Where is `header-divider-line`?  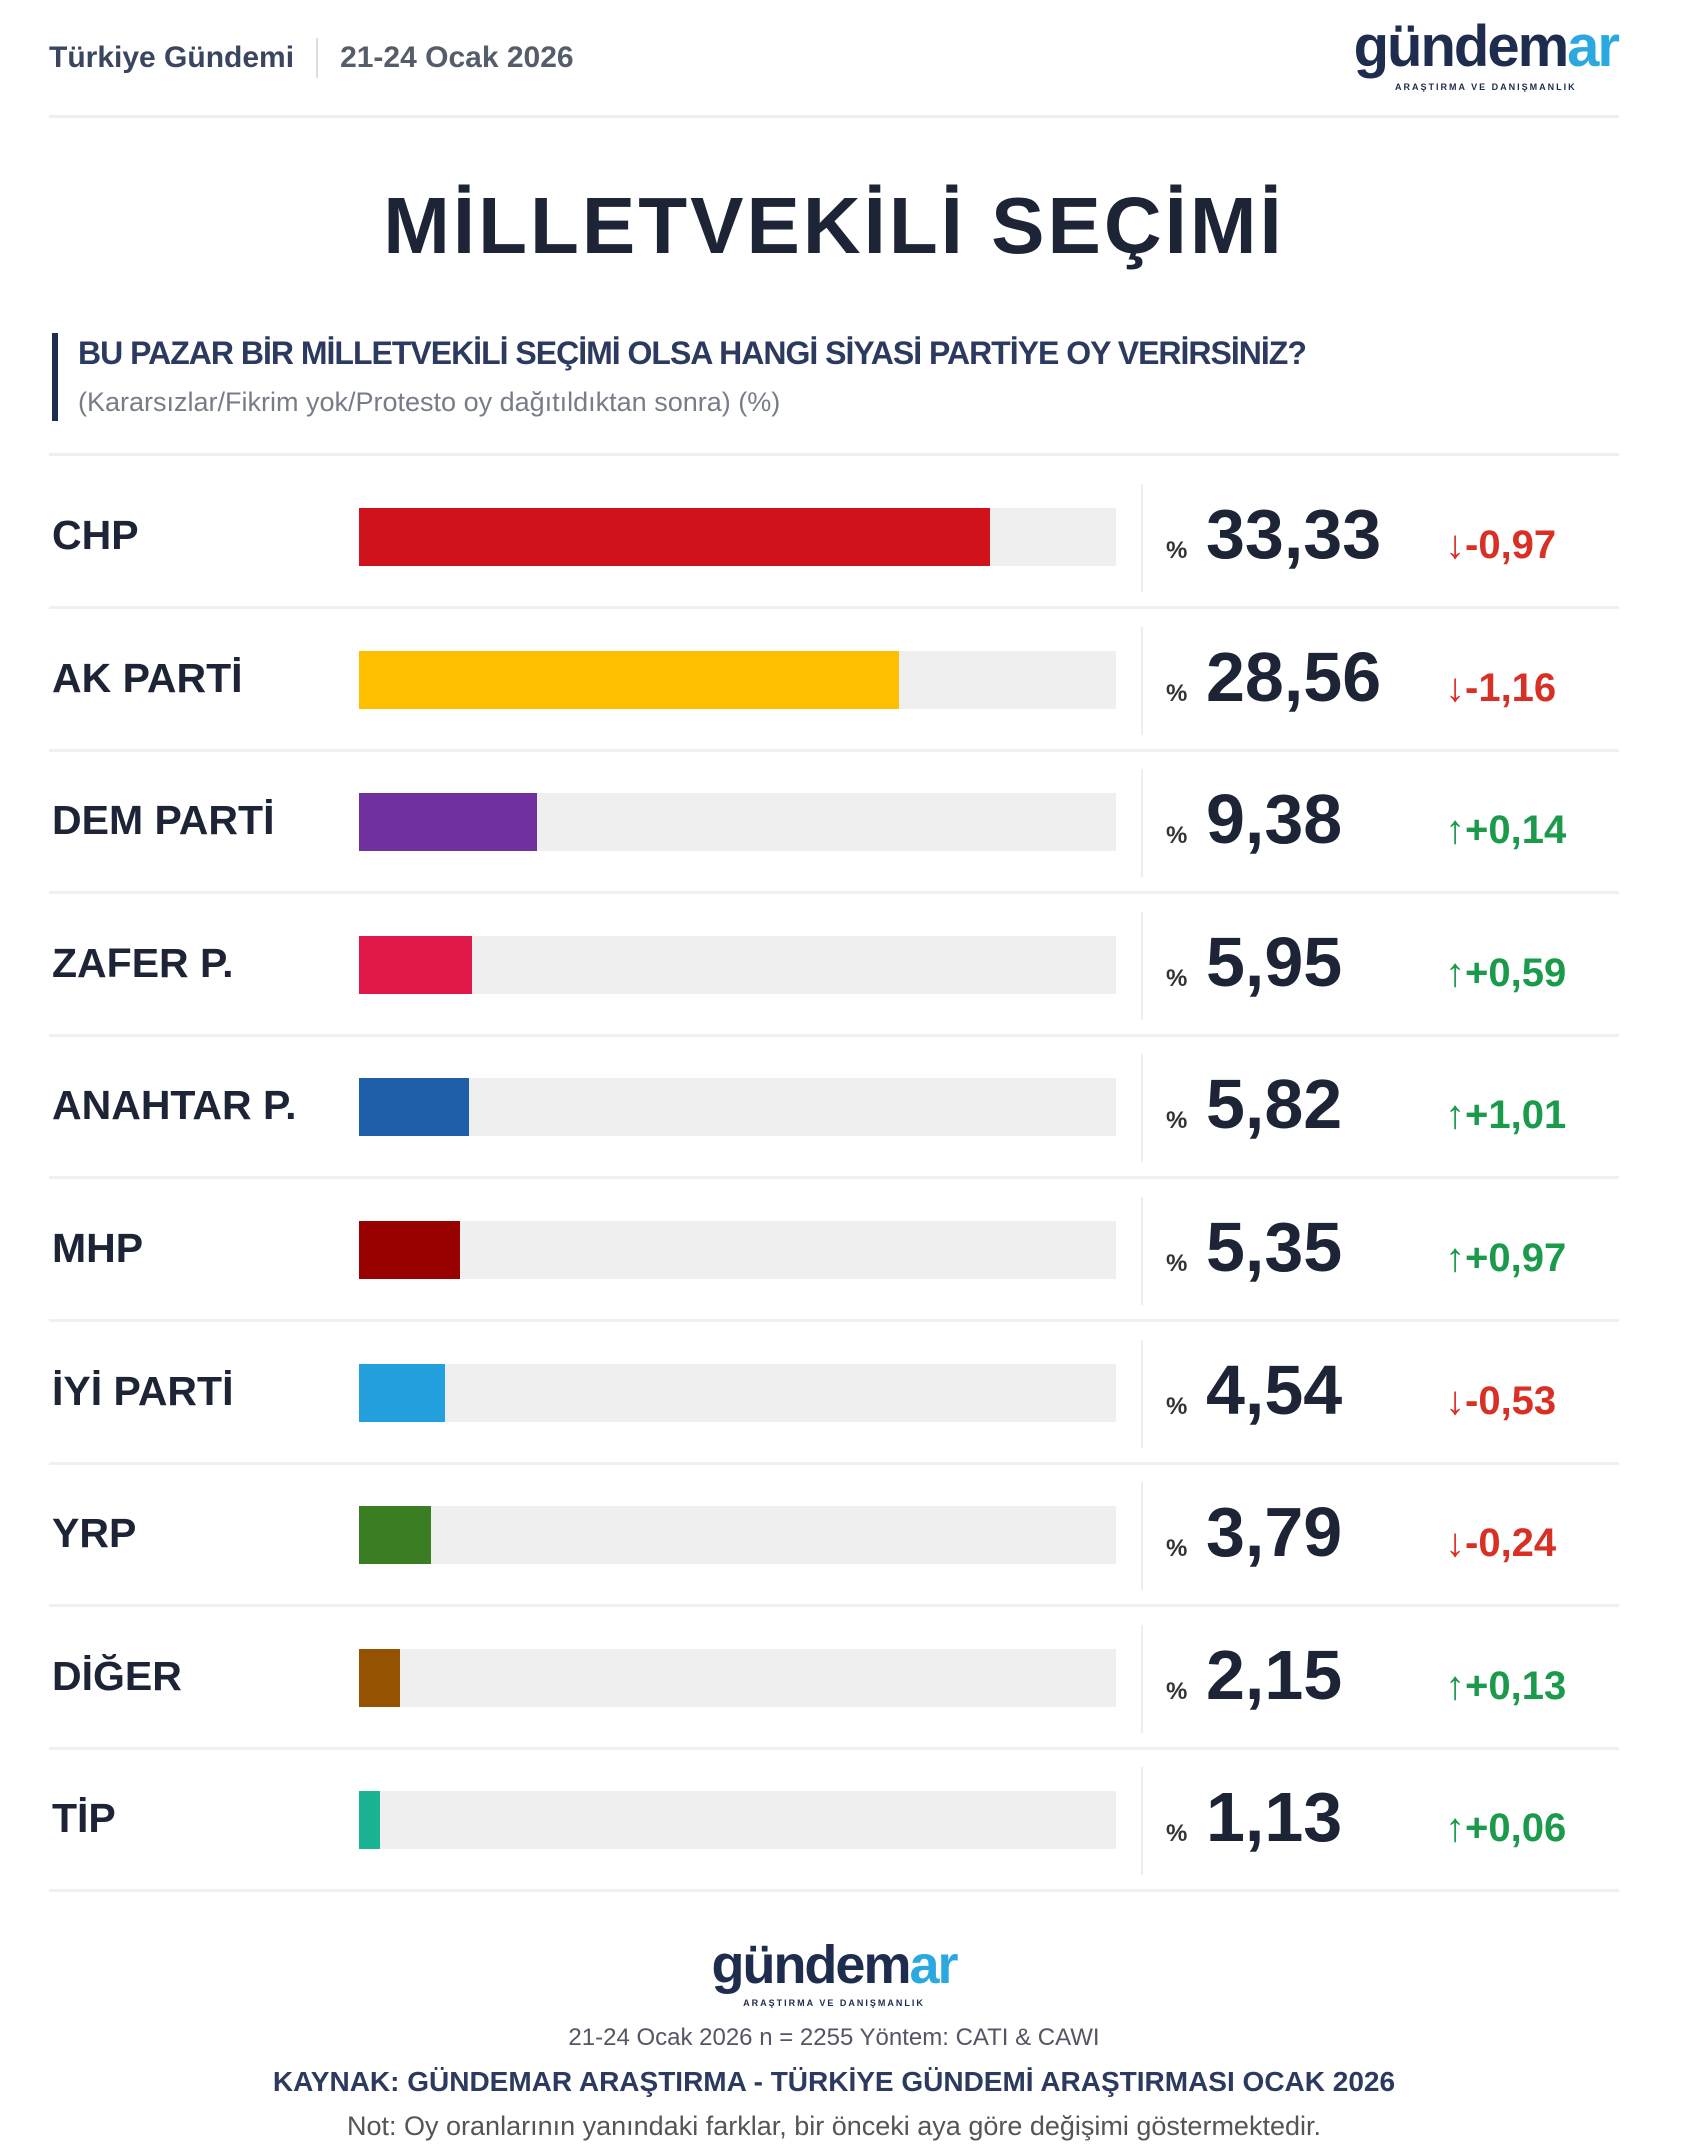
header-divider-line is located at coordinates (834, 116).